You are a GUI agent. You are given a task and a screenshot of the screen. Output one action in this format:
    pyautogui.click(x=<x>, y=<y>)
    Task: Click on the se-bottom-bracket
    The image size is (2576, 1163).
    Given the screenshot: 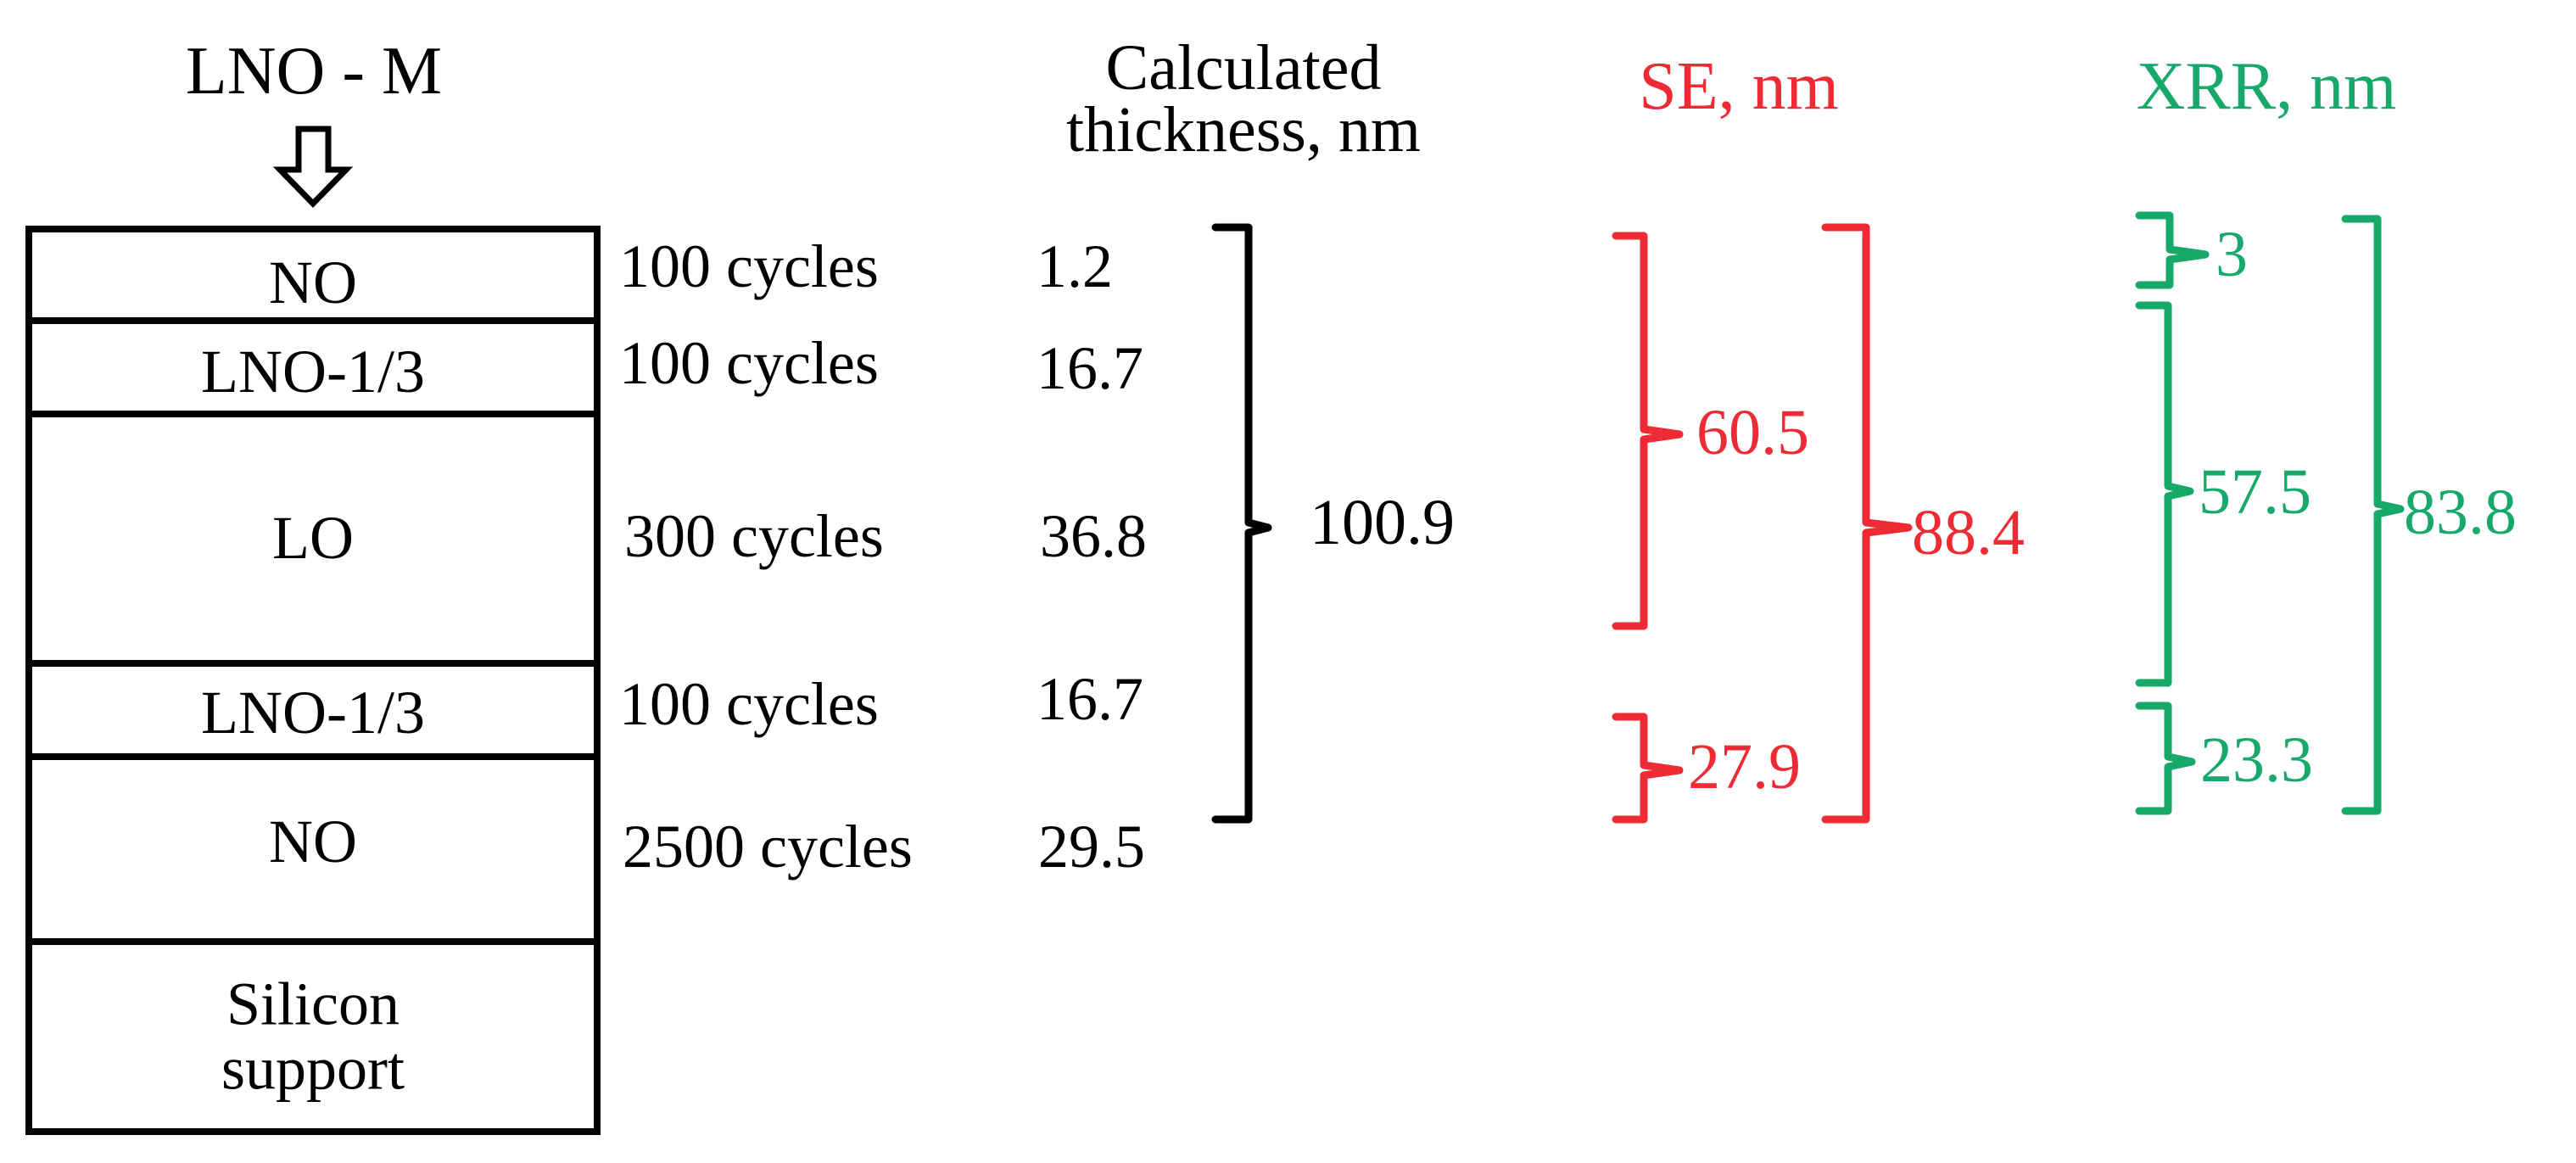 What is the action you would take?
    pyautogui.click(x=1648, y=768)
    